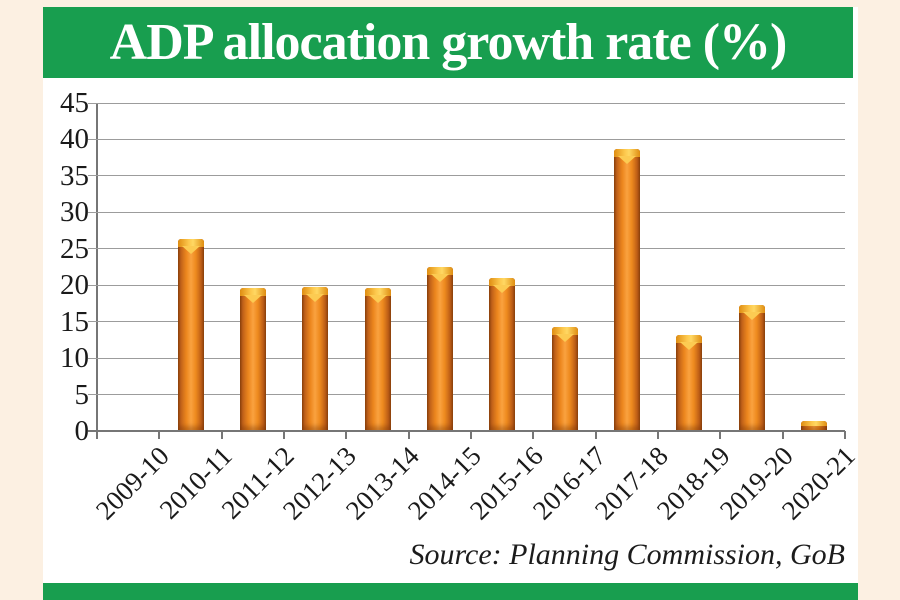 The image size is (900, 600). I want to click on y-tick-label-40: 40, so click(74, 139).